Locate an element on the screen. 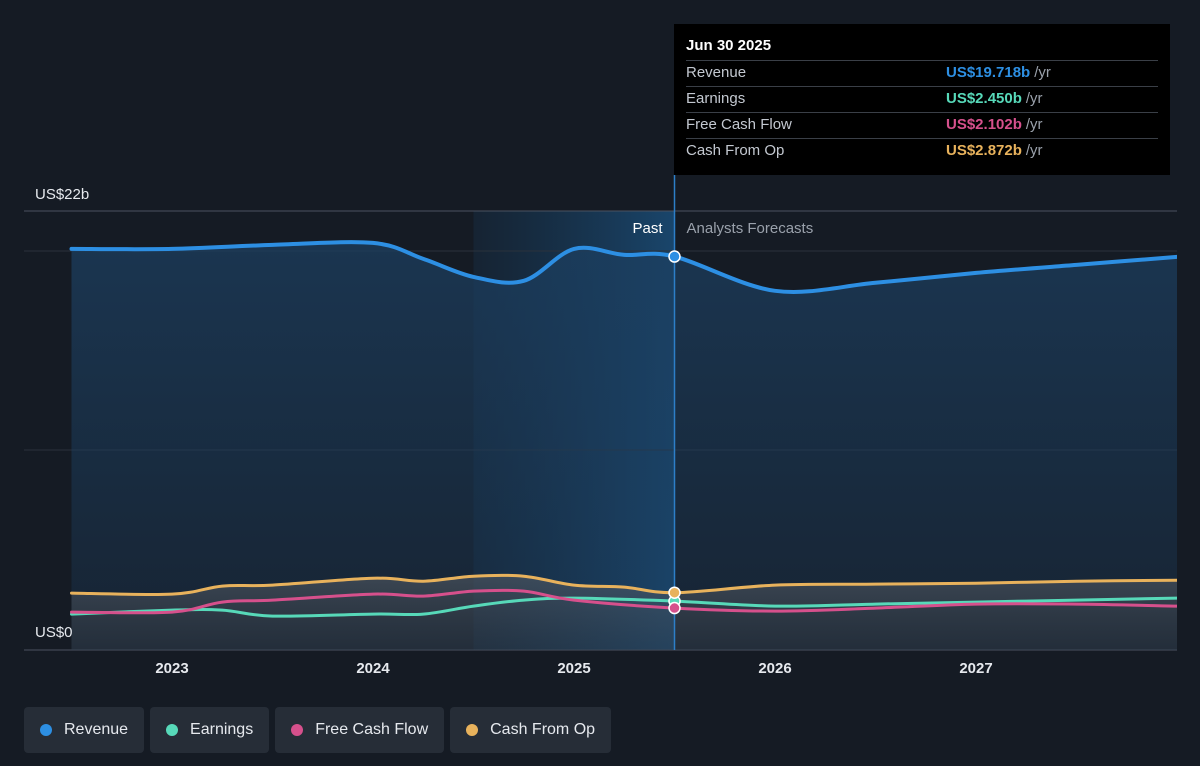  legend-item-cash-from-op: Cash From Op is located at coordinates (531, 730).